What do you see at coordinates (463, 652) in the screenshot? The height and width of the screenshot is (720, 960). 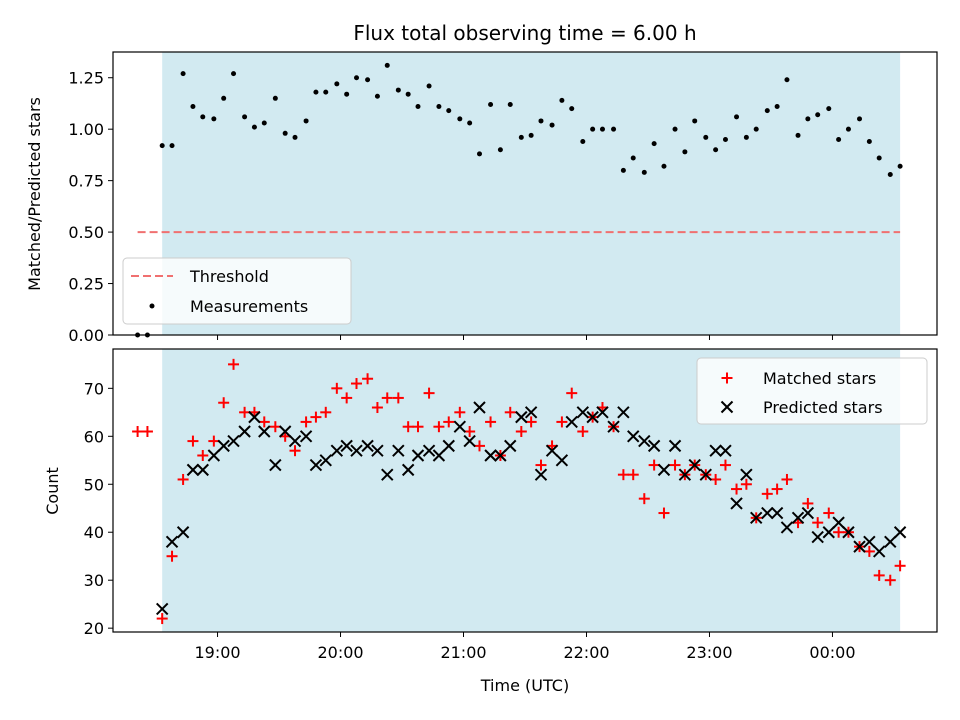 I see `x-tick-label: 21:00` at bounding box center [463, 652].